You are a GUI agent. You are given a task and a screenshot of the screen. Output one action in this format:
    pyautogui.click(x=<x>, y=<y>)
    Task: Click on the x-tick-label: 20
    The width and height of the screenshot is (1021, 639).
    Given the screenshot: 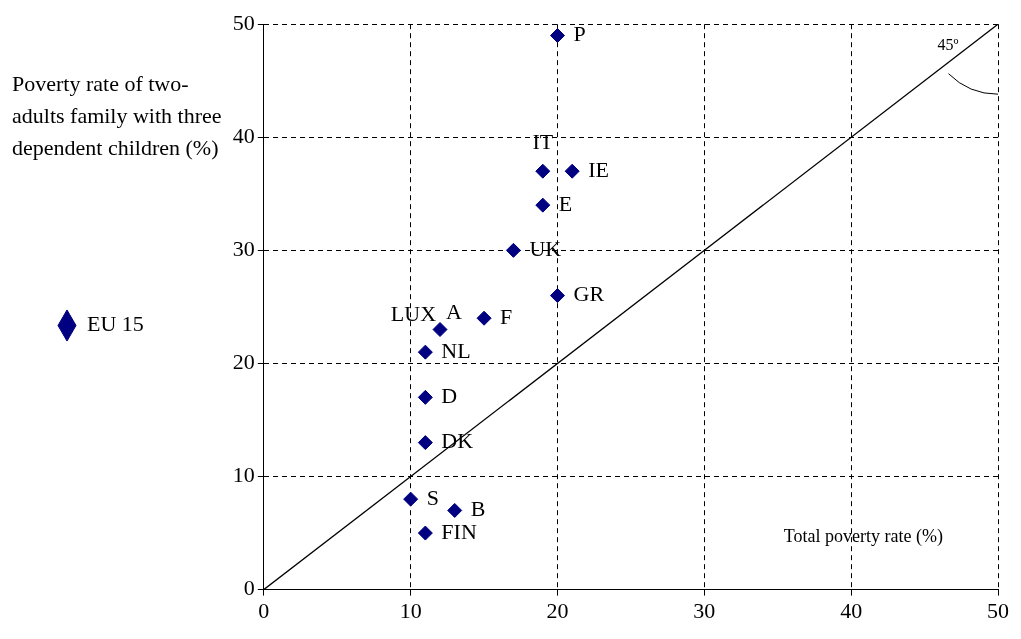 What is the action you would take?
    pyautogui.click(x=557, y=610)
    